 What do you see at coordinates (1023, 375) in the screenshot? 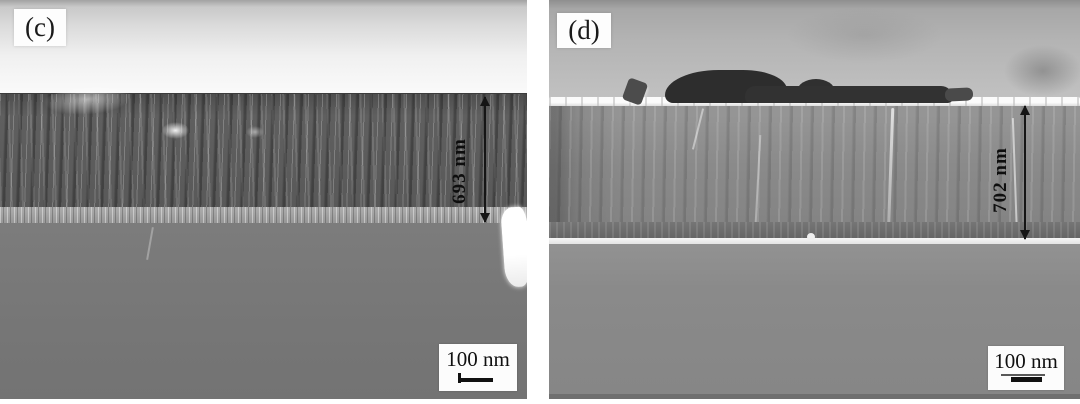
I see `scalebar-underline` at bounding box center [1023, 375].